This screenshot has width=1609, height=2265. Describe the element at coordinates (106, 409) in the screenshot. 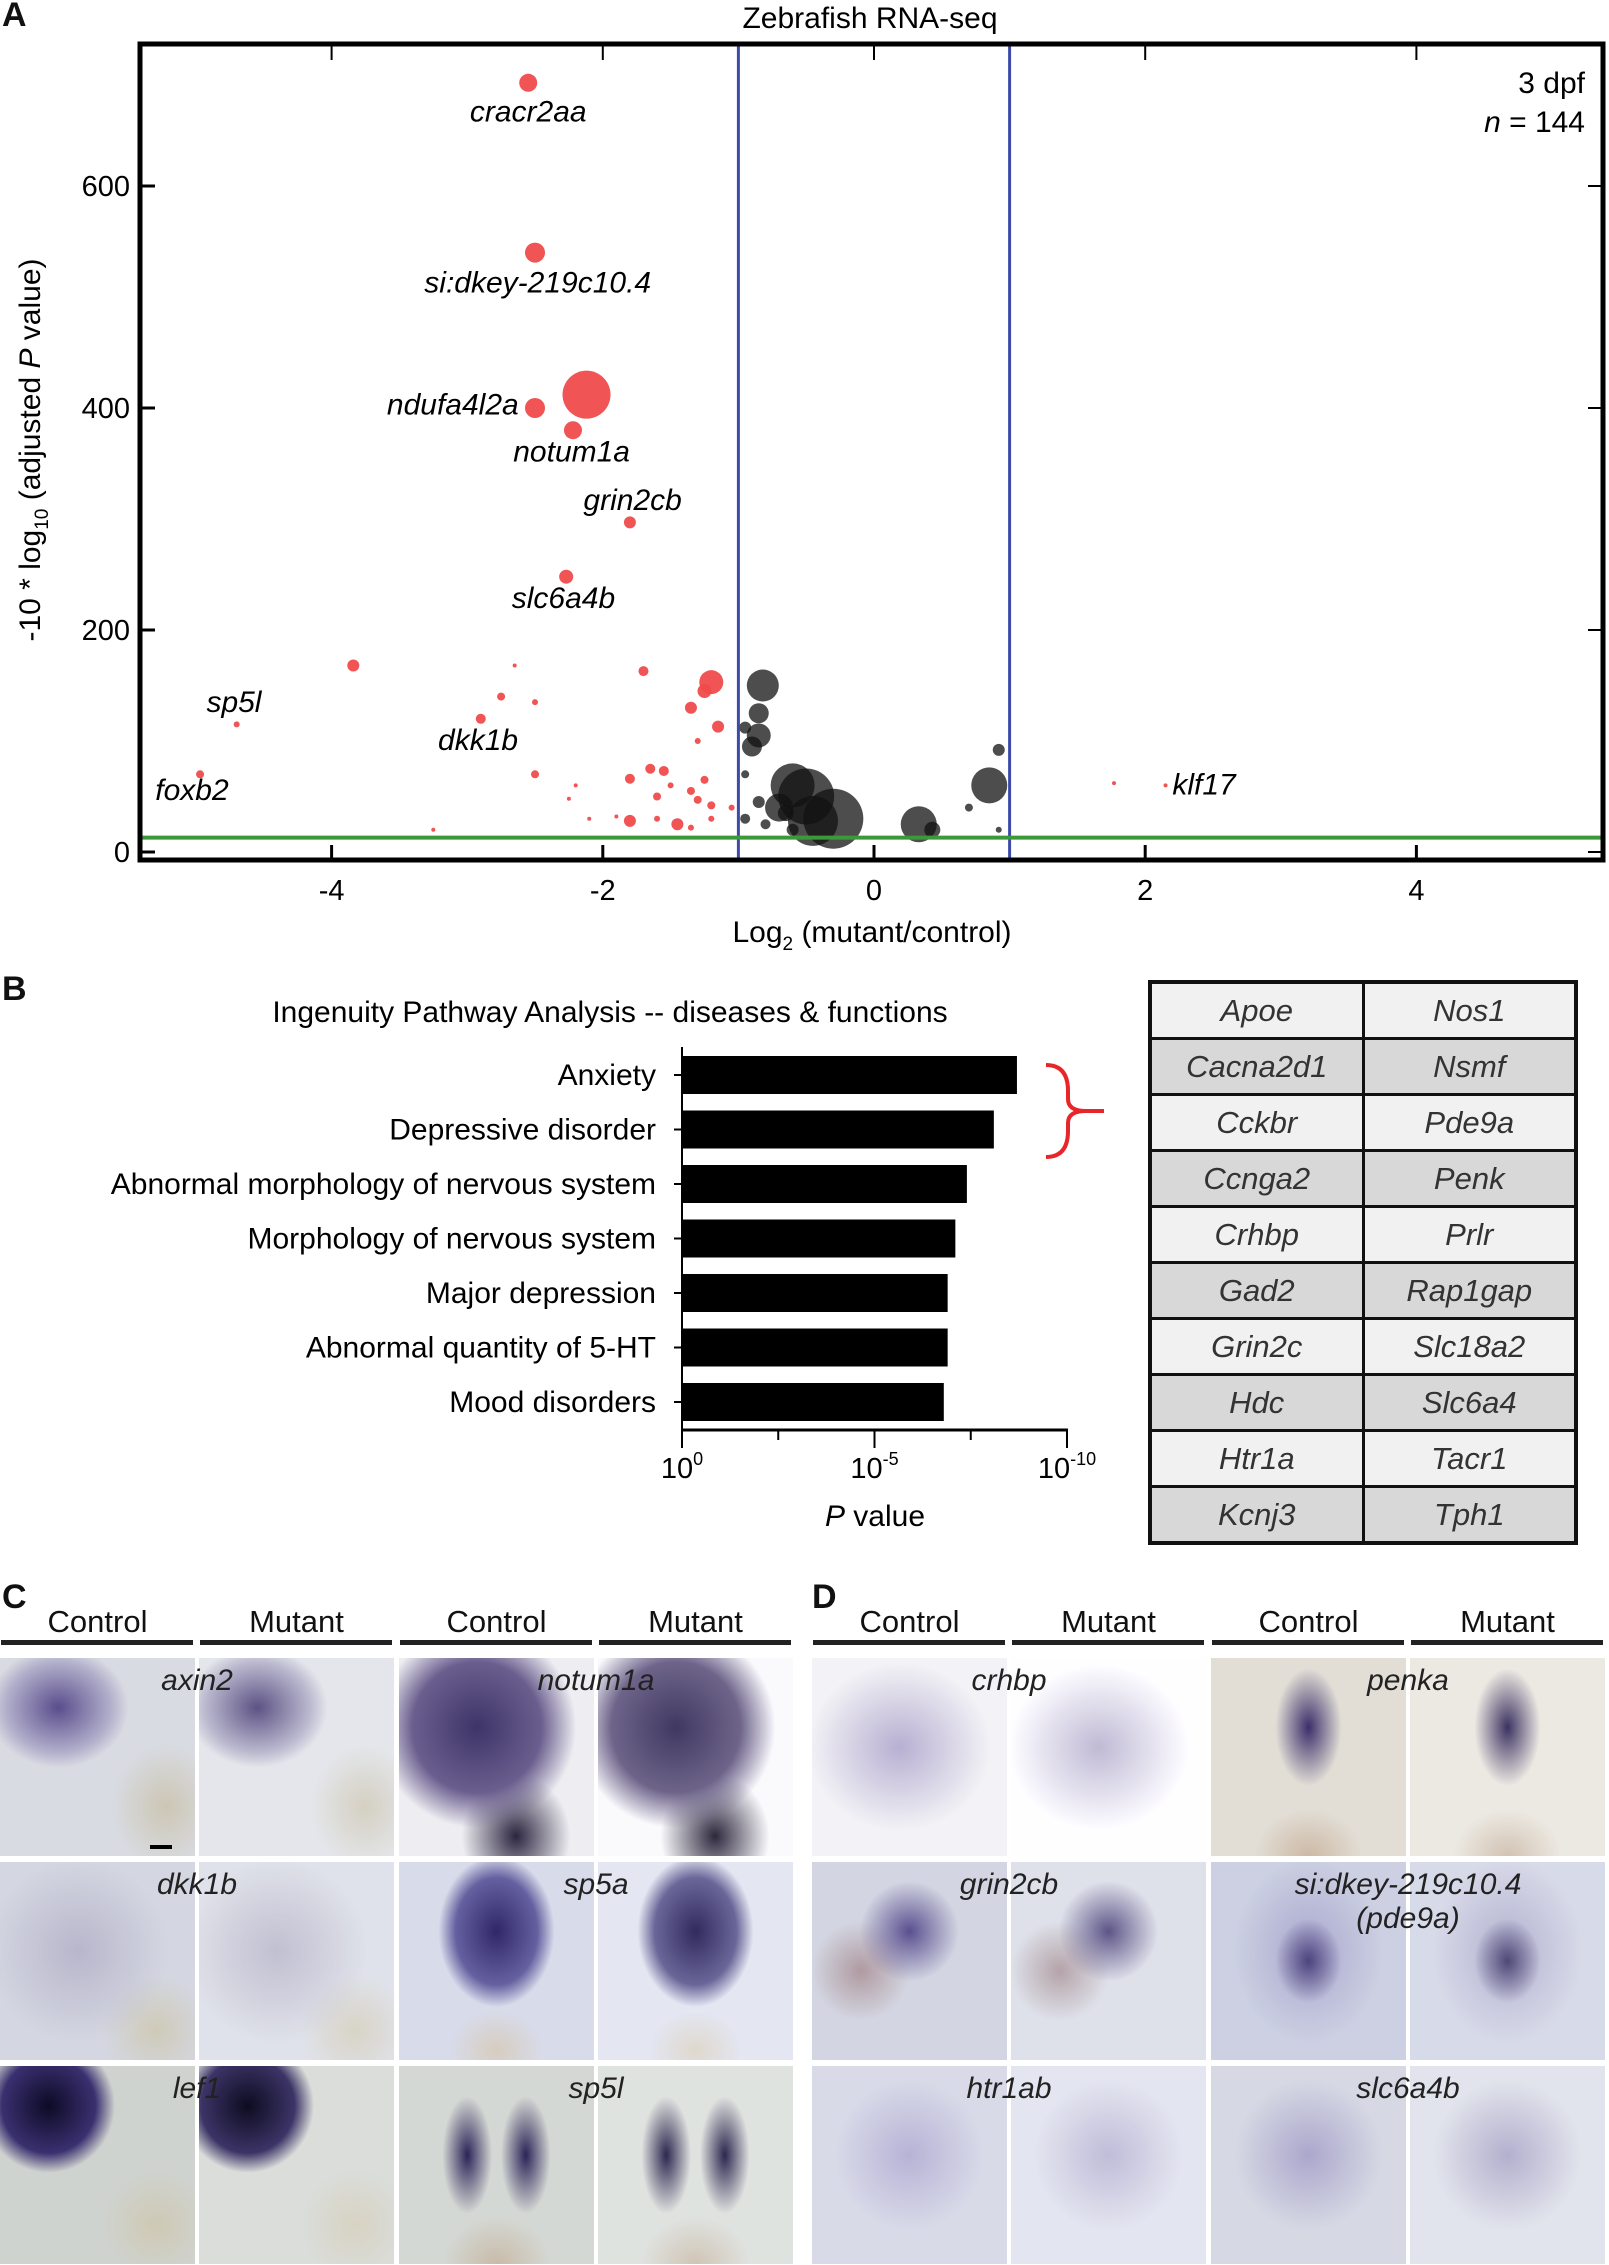

I see `y-tick-label: 400` at that location.